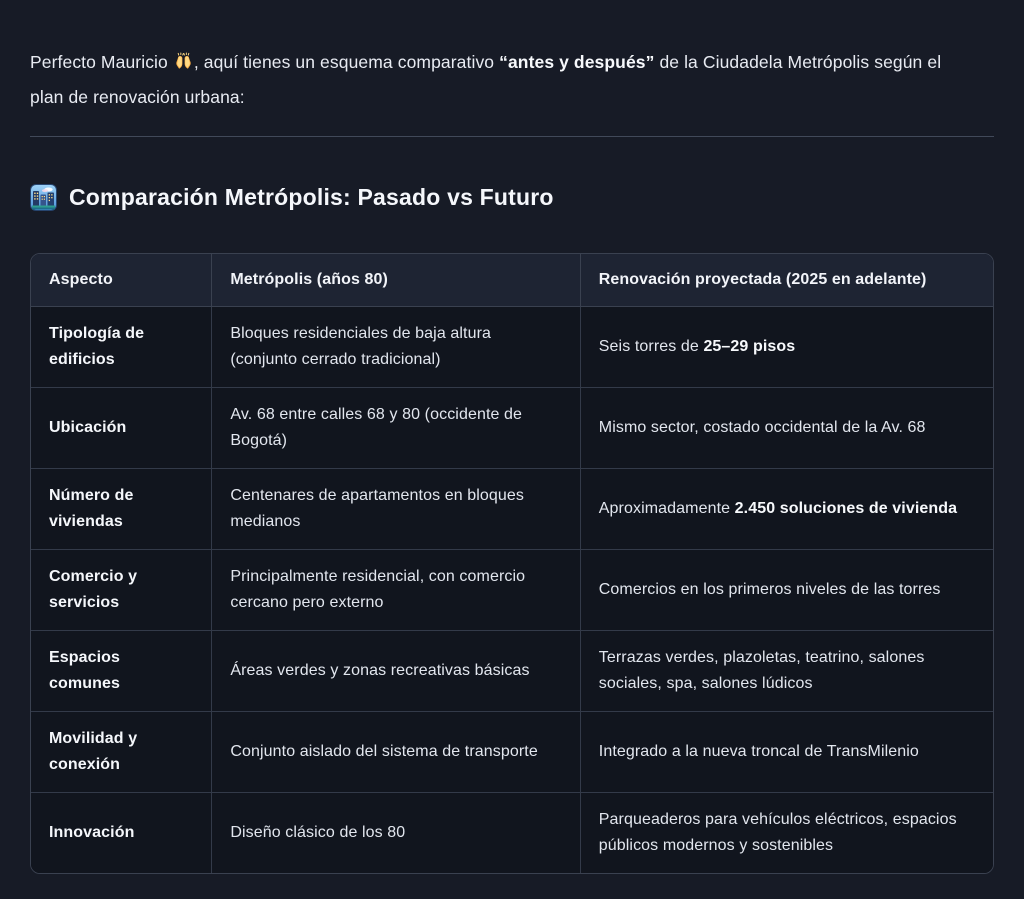 The image size is (1024, 899). Describe the element at coordinates (183, 58) in the screenshot. I see `raising-hands-icon` at that location.